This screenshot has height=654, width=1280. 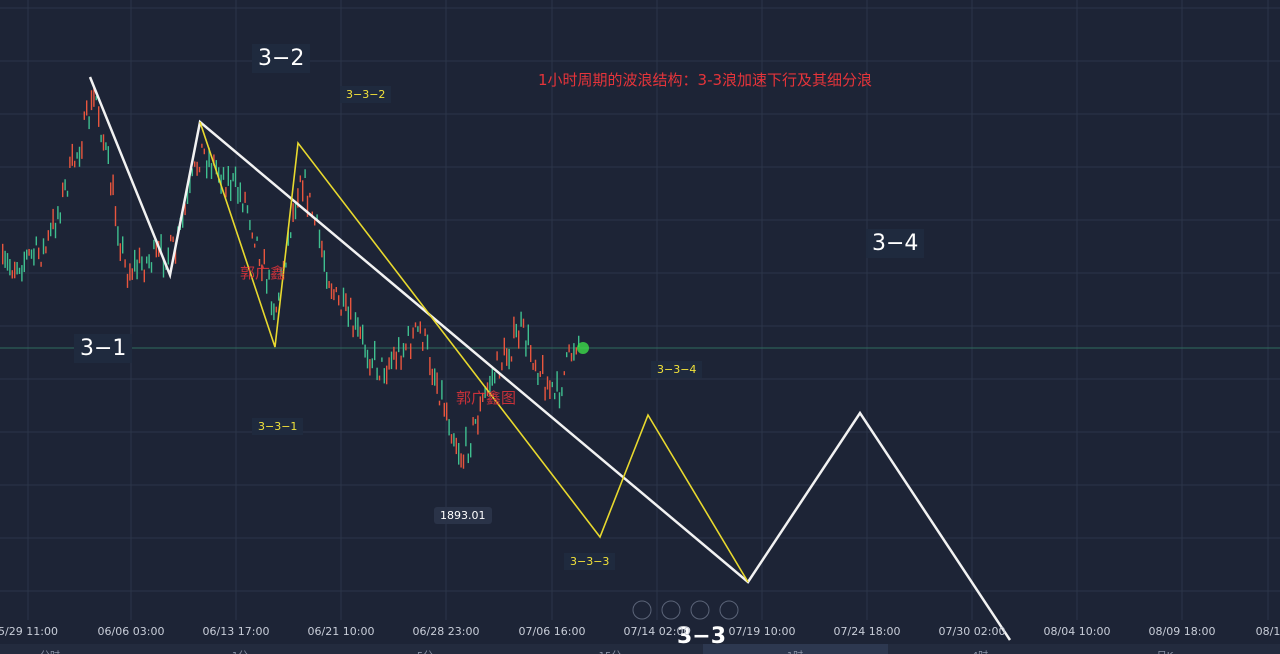 What do you see at coordinates (240, 650) in the screenshot?
I see `timeframe-tab: 1分` at bounding box center [240, 650].